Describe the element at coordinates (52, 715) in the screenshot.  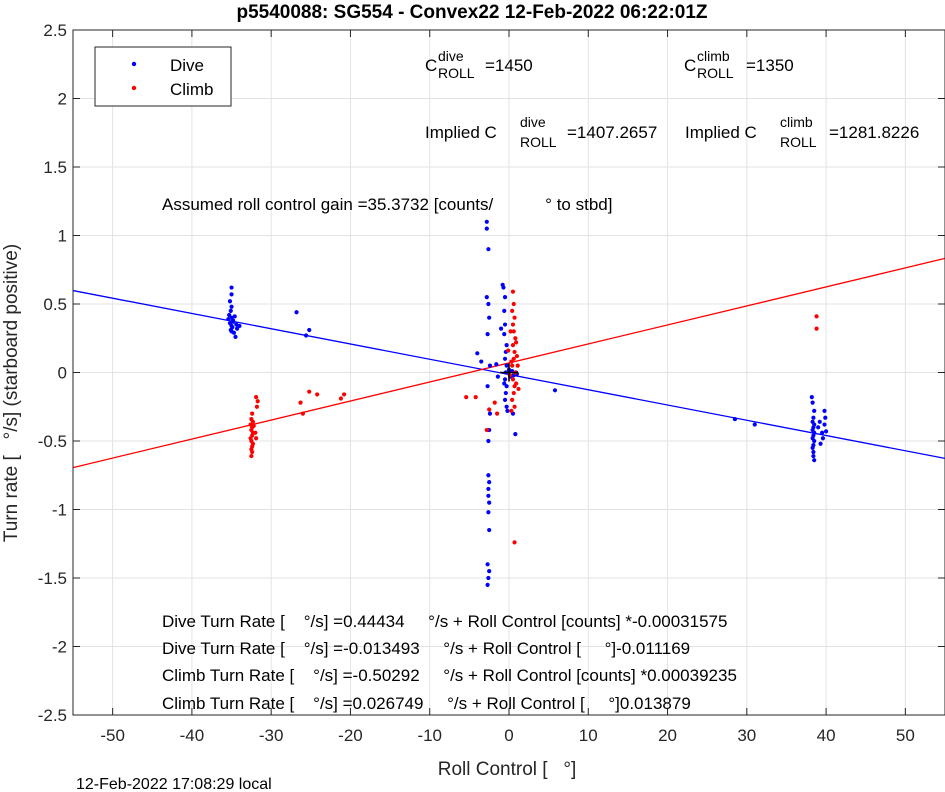
I see `y-tick-label: -2.5` at that location.